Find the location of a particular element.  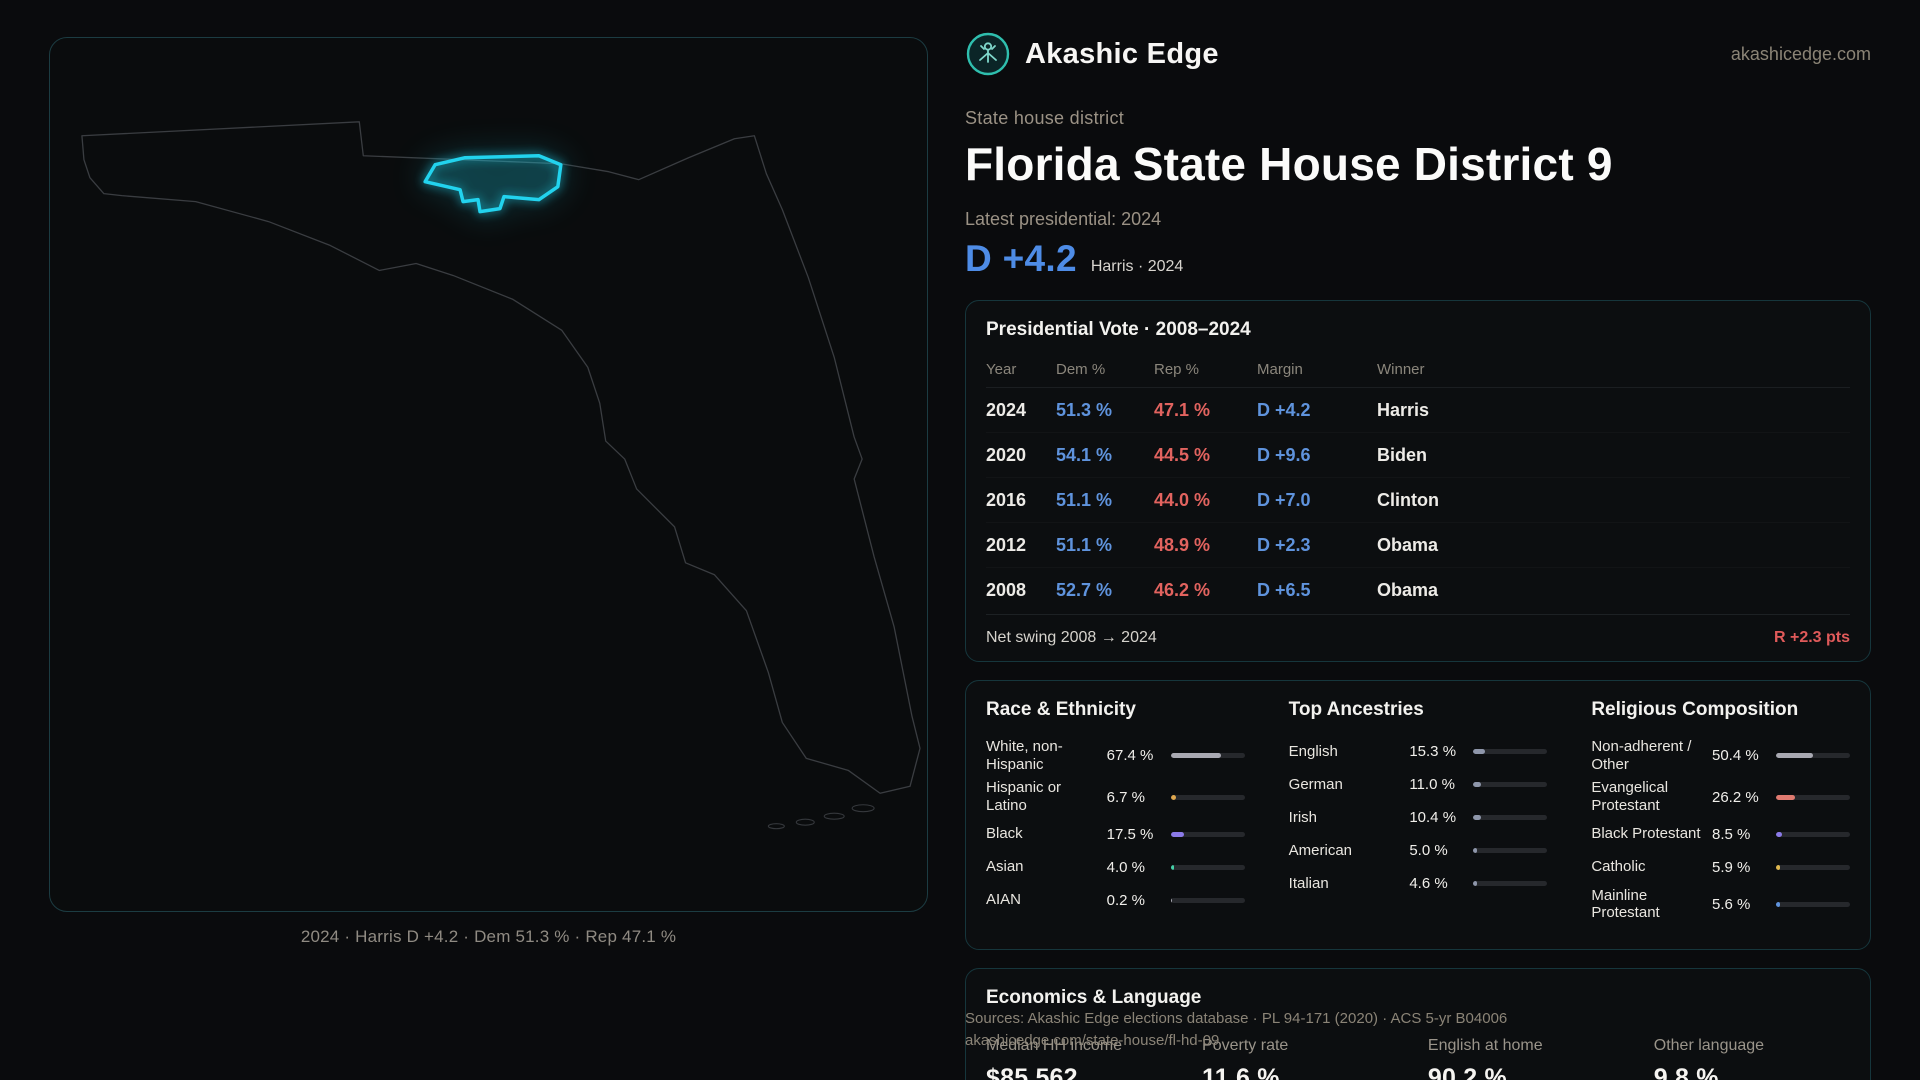

demo-label: White, non-Hispanic is located at coordinates (1024, 755).